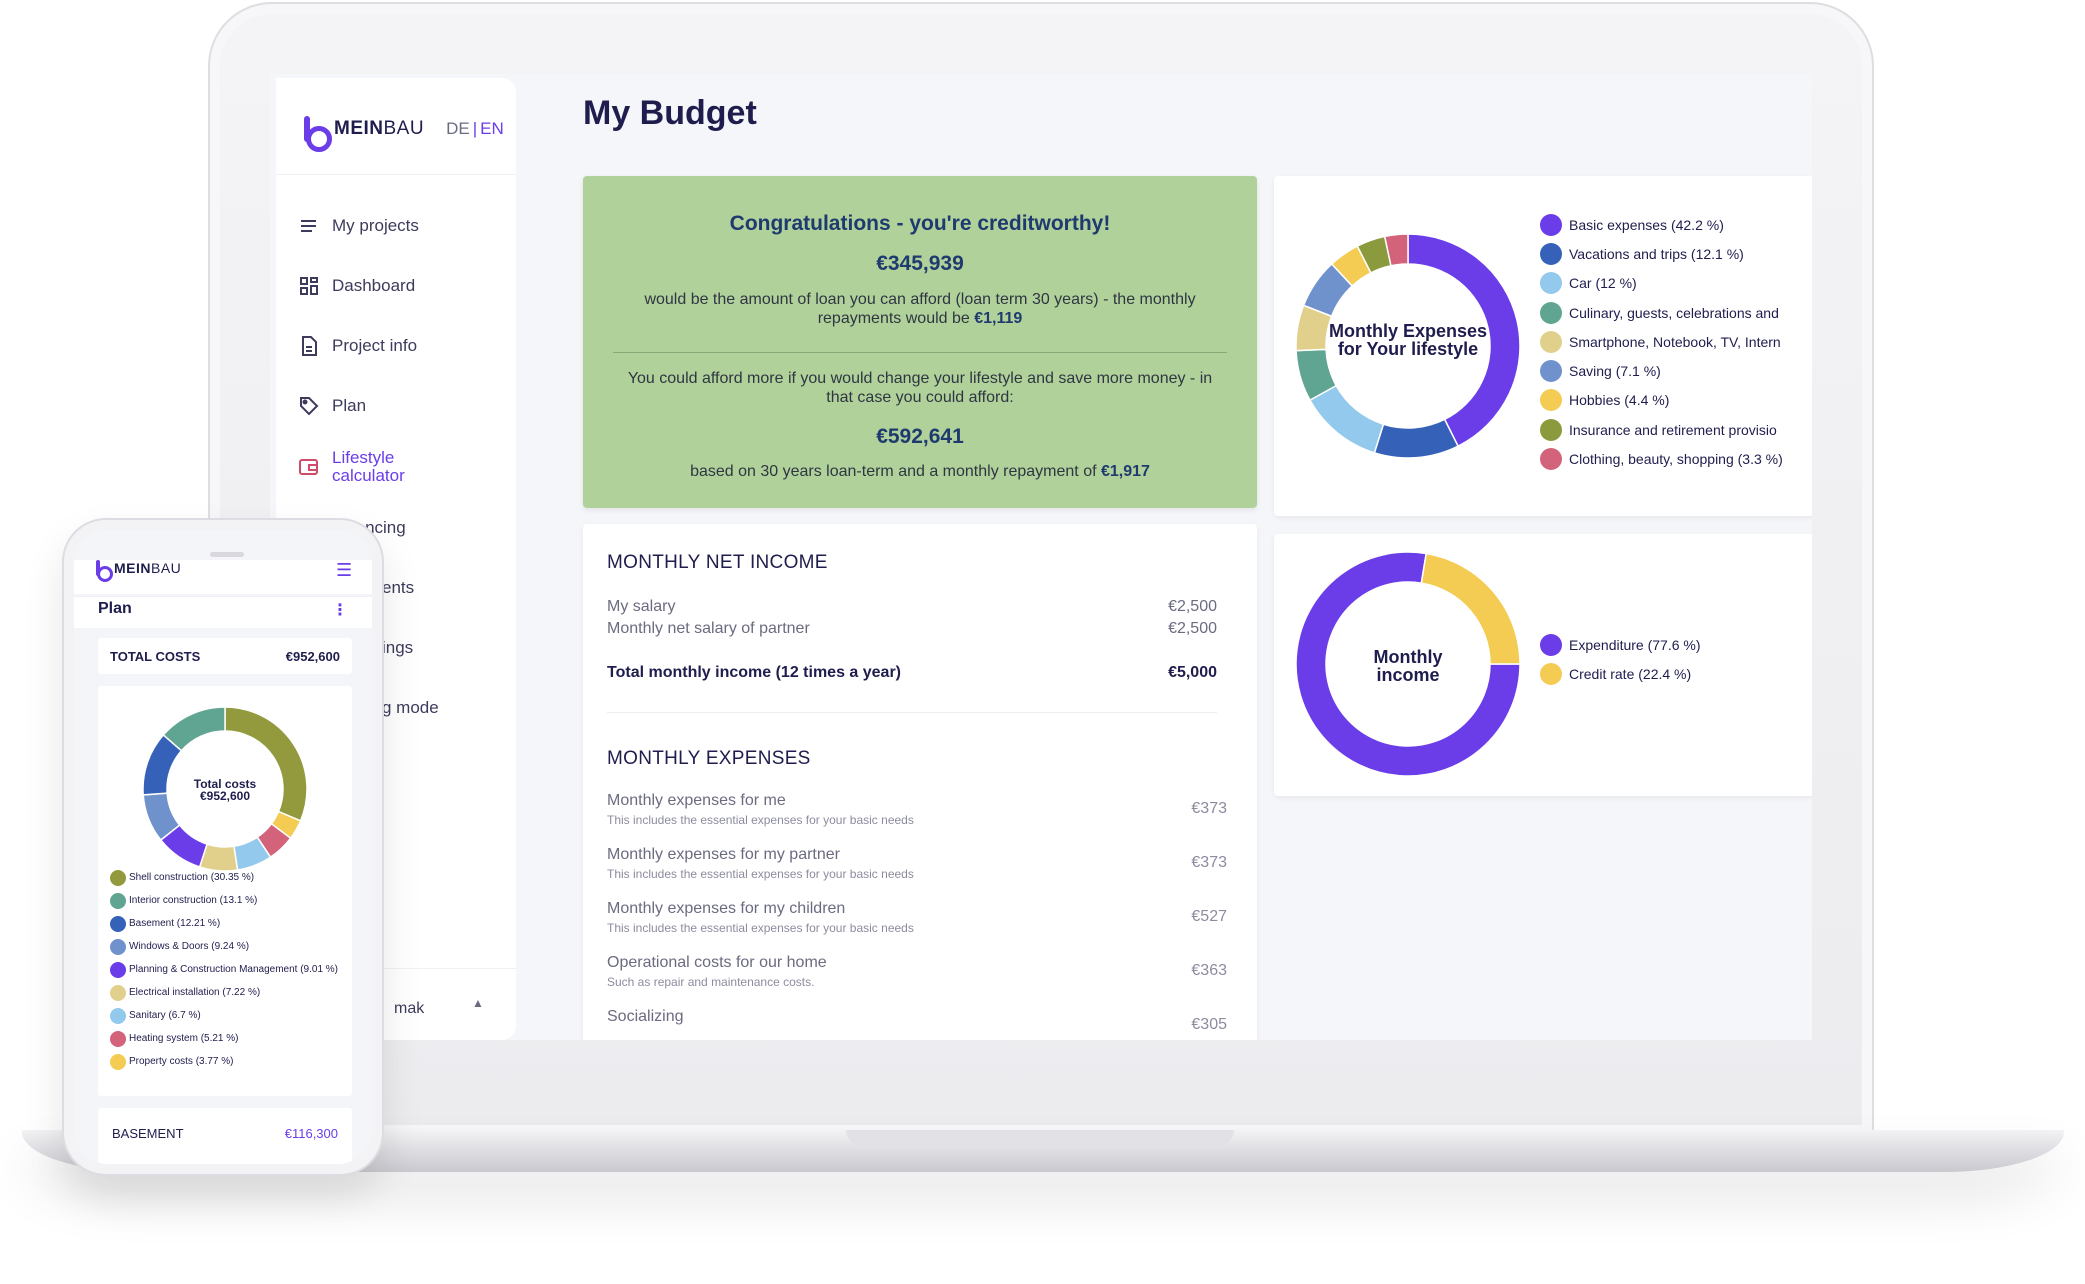 This screenshot has width=2085, height=1284. I want to click on total-costs-label: TOTAL COSTS, so click(155, 656).